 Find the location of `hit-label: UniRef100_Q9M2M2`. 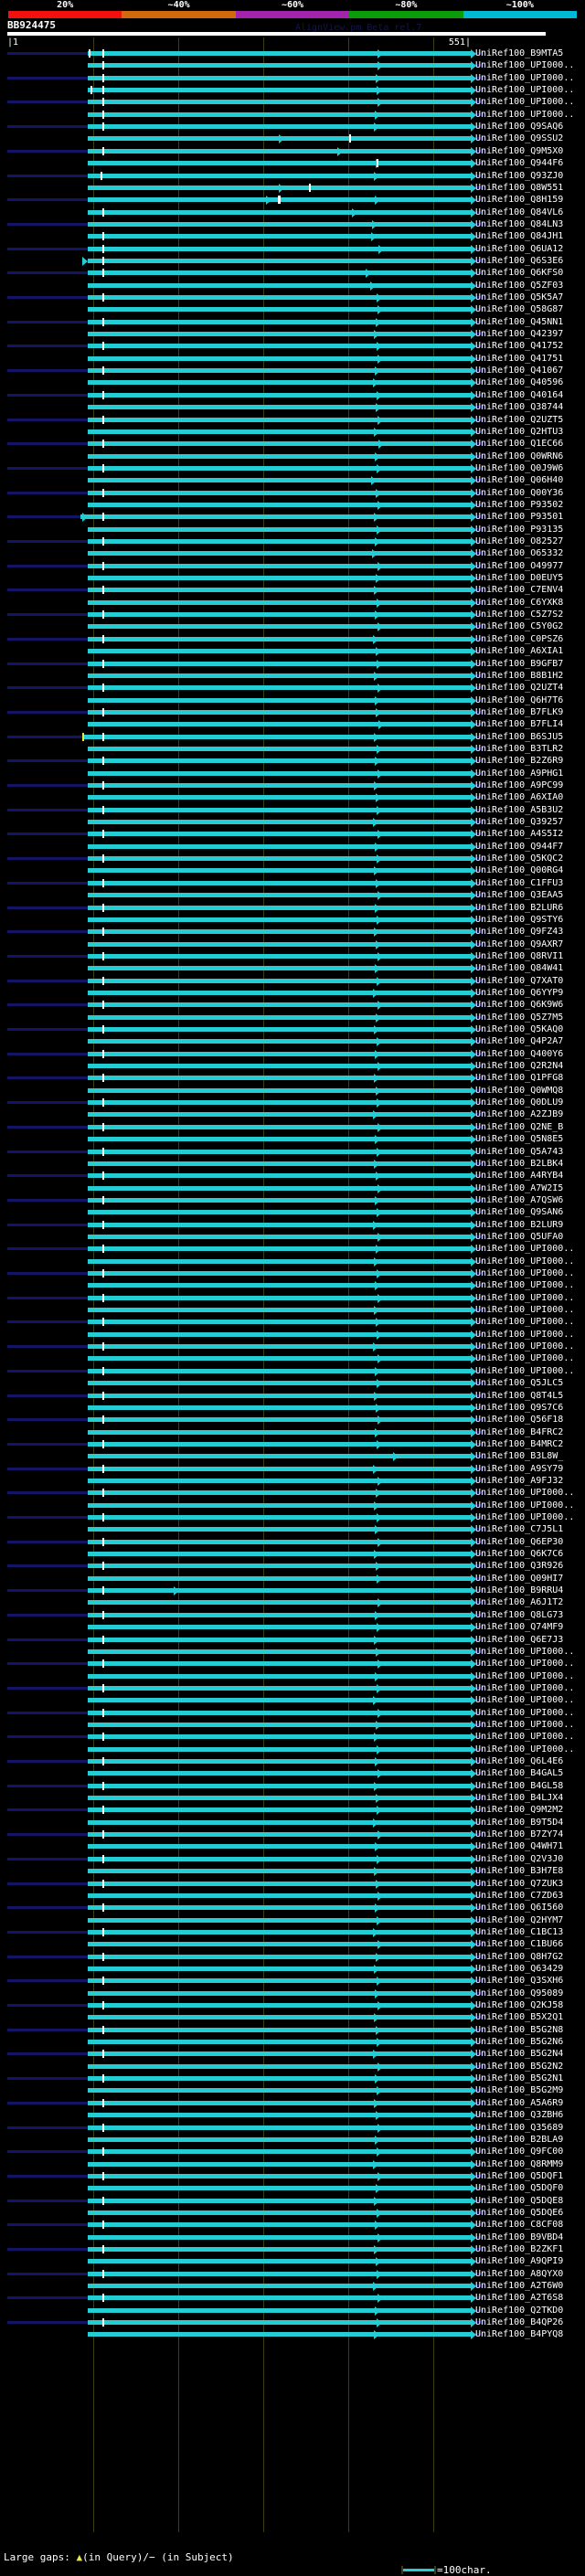

hit-label: UniRef100_Q9M2M2 is located at coordinates (519, 1810).